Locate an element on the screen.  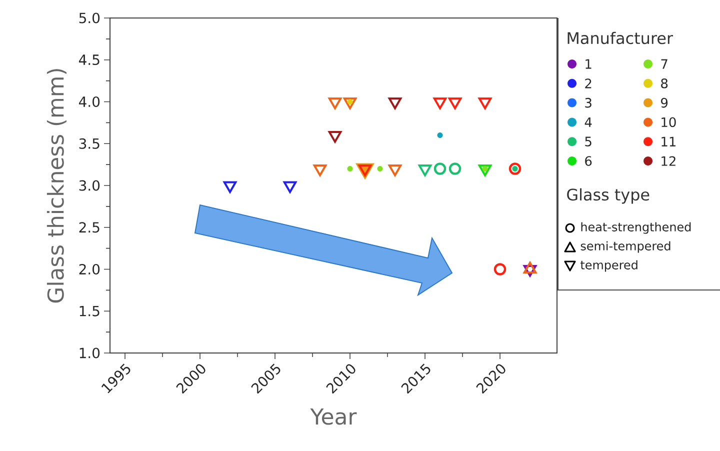
legend-label: 12 is located at coordinates (669, 161).